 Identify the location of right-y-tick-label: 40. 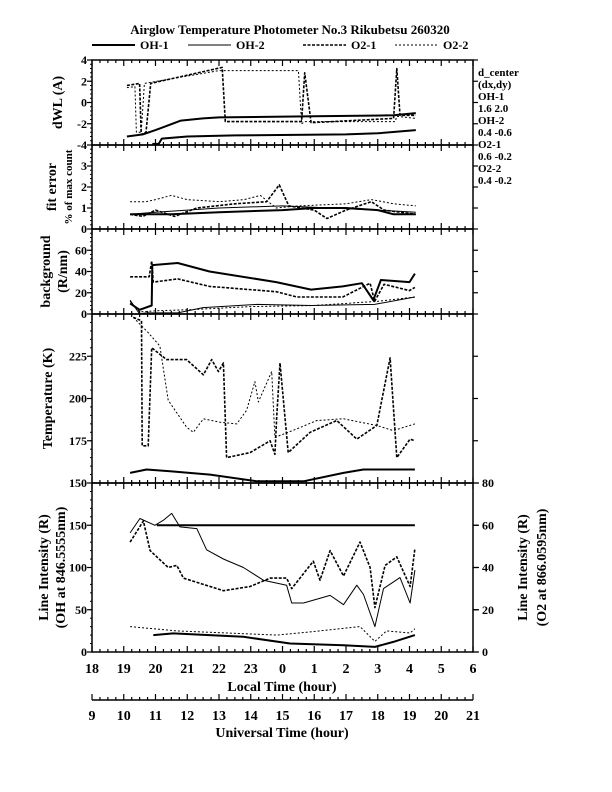
(488, 568).